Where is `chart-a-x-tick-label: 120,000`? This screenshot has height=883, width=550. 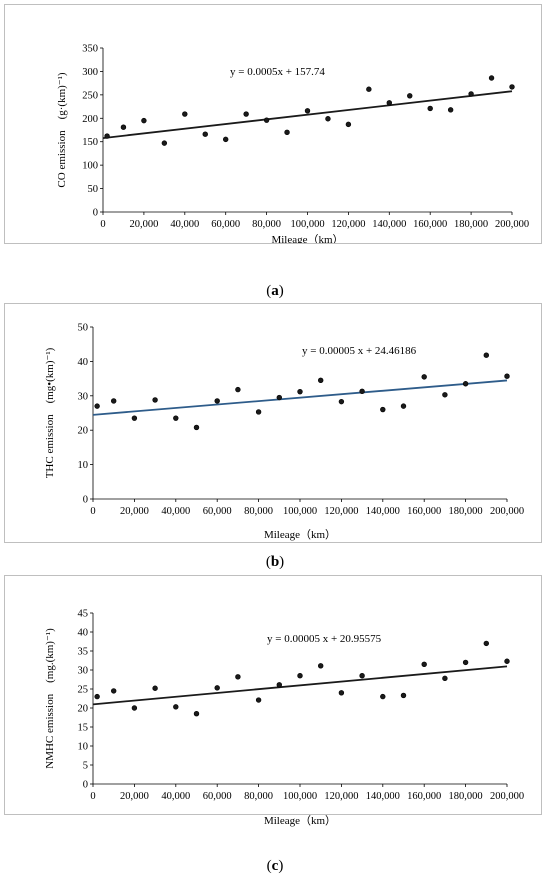
chart-a-x-tick-label: 120,000 is located at coordinates (348, 224).